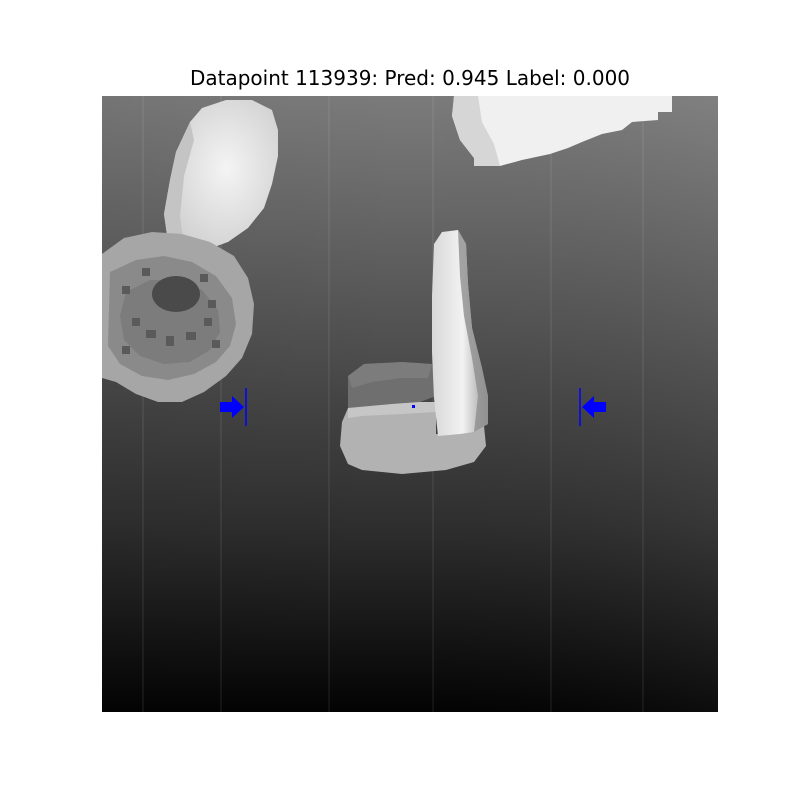 The height and width of the screenshot is (800, 800). What do you see at coordinates (178, 317) in the screenshot?
I see `left-ring-object` at bounding box center [178, 317].